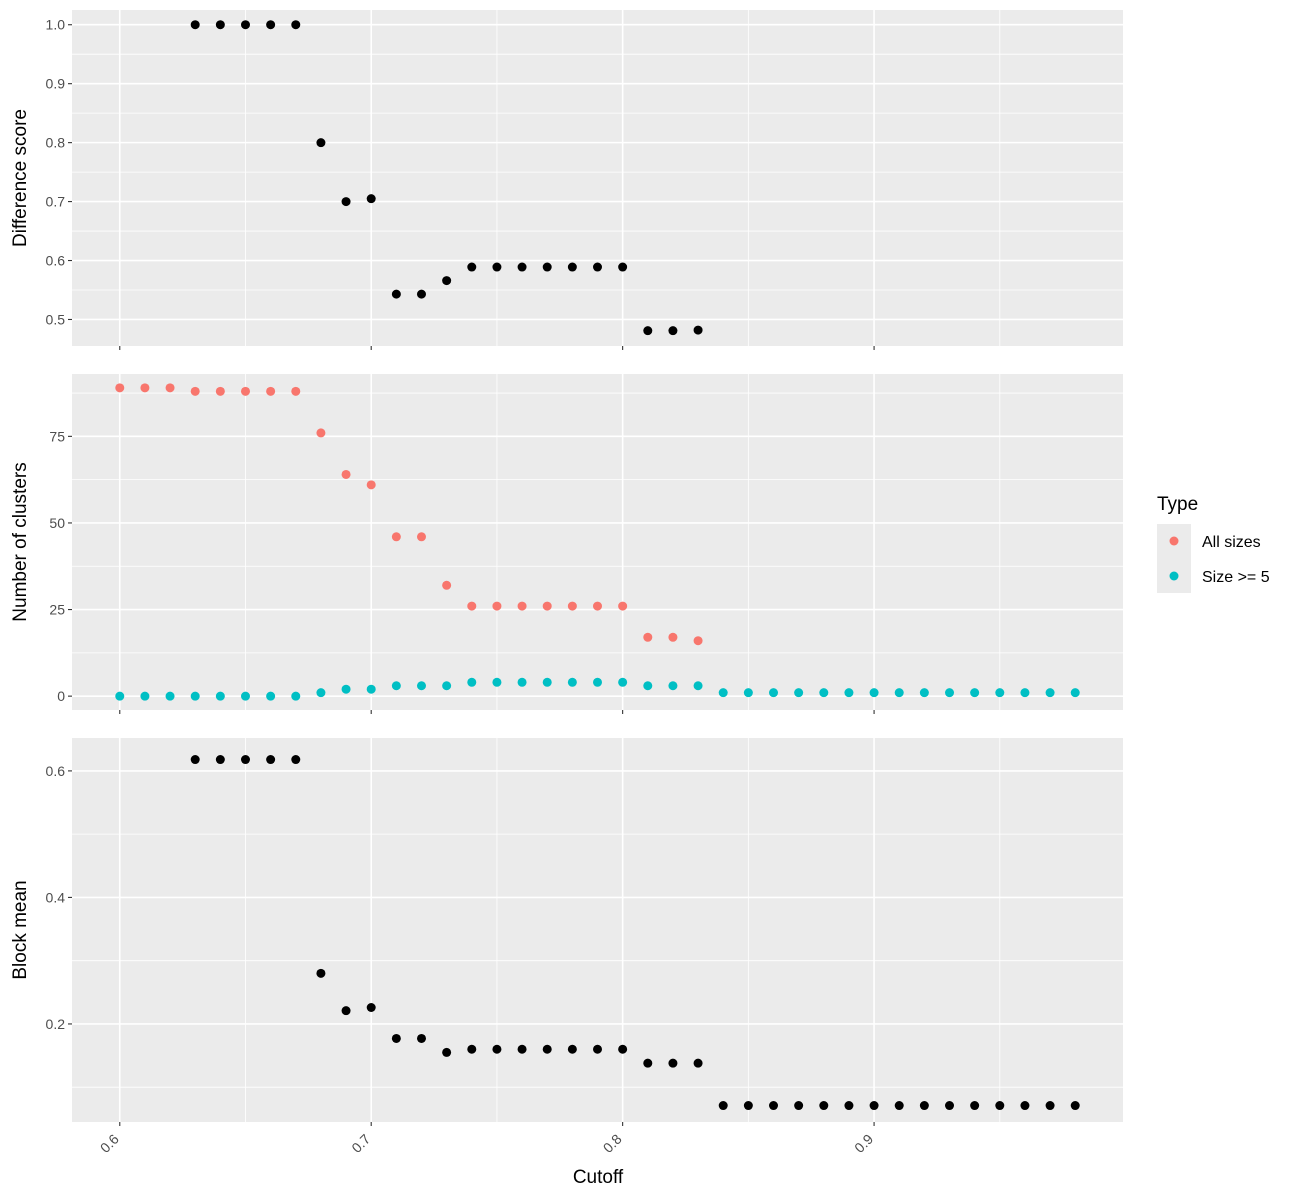  I want to click on y-tick-label: 0.4, so click(56, 897).